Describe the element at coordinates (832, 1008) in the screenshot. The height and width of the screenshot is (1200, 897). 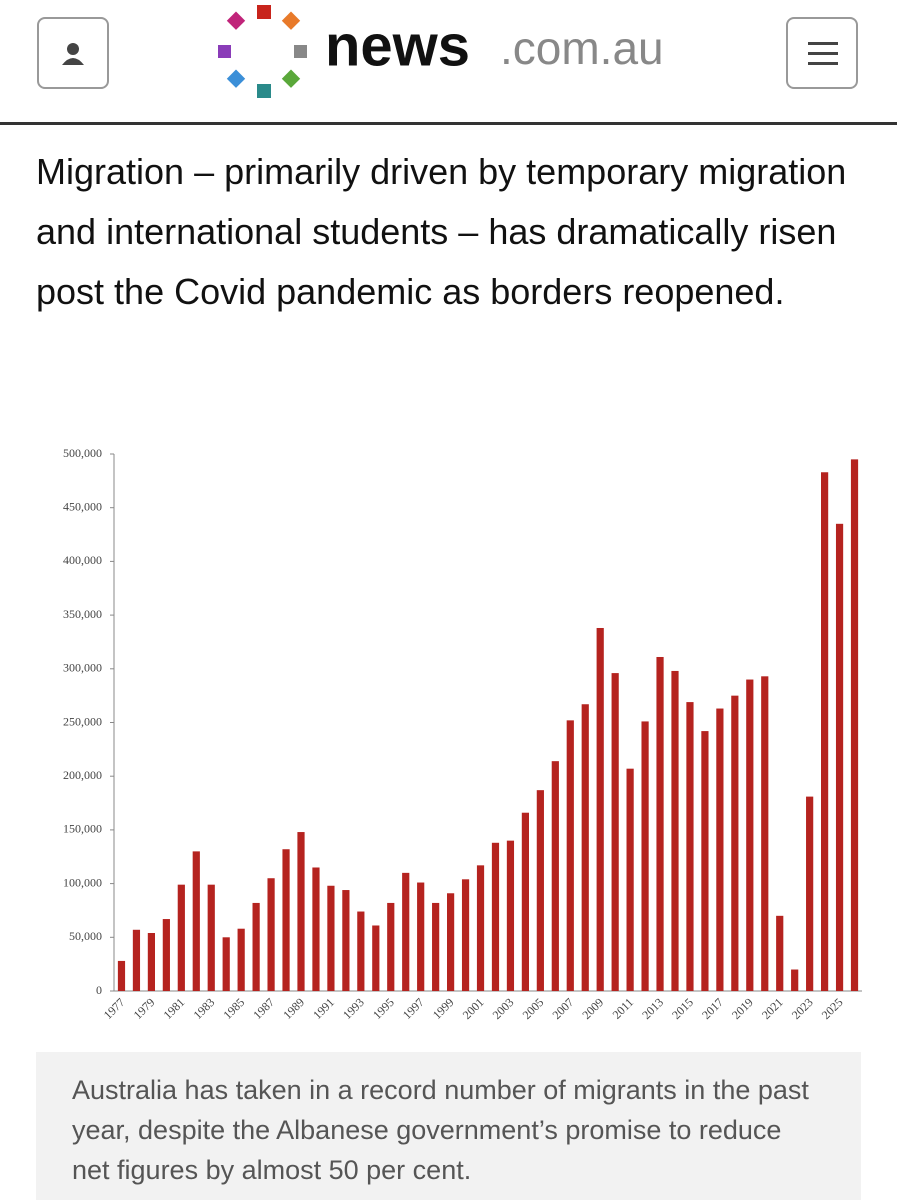
I see `x-tick-label: 2025` at that location.